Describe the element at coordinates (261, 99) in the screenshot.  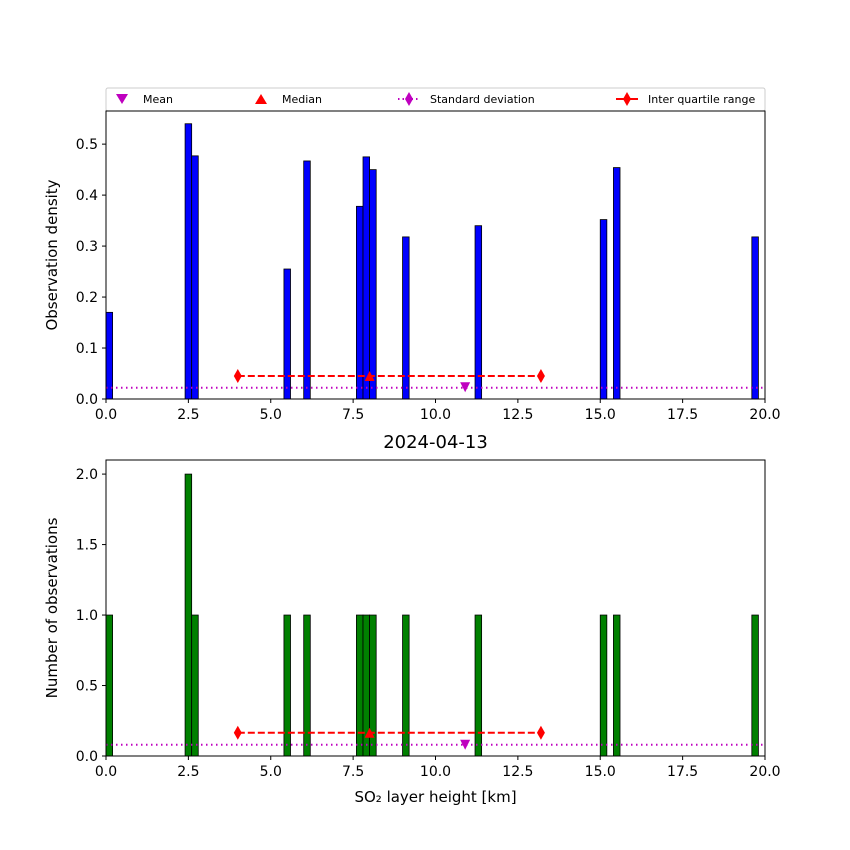
I see `legend-median-marker` at that location.